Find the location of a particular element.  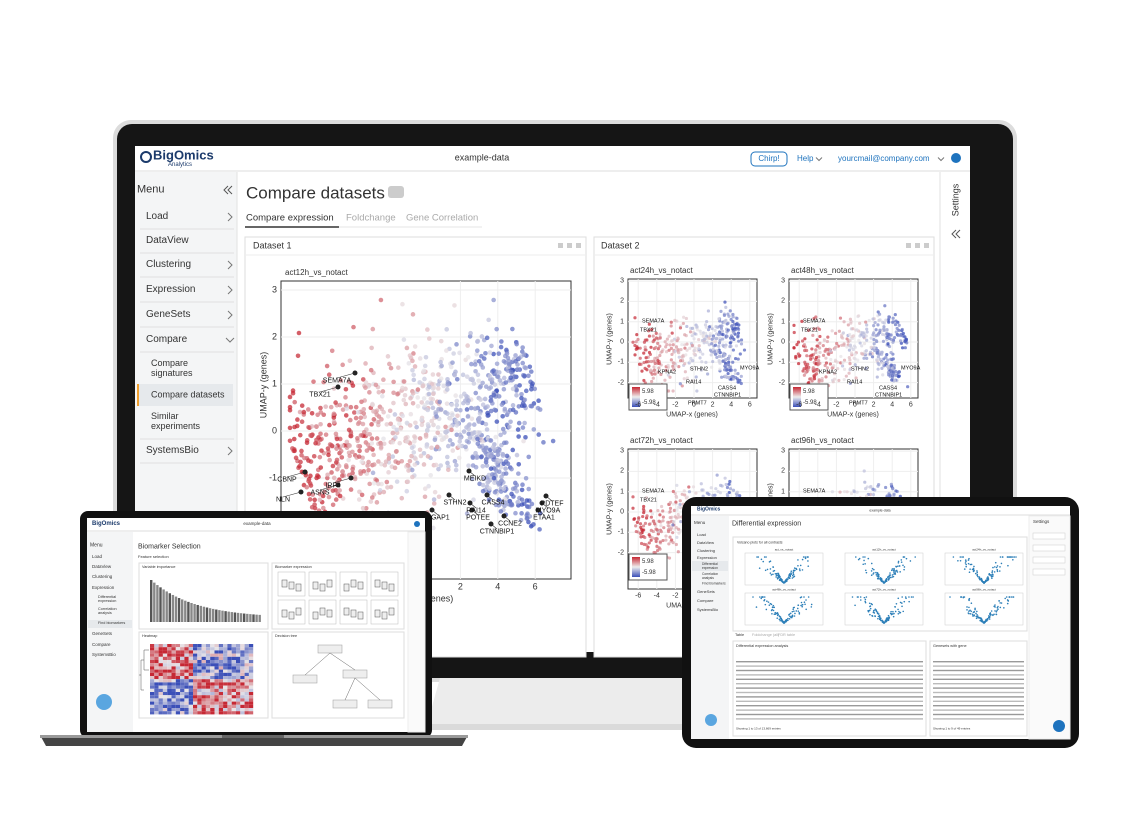

logo-icon is located at coordinates (146, 157).